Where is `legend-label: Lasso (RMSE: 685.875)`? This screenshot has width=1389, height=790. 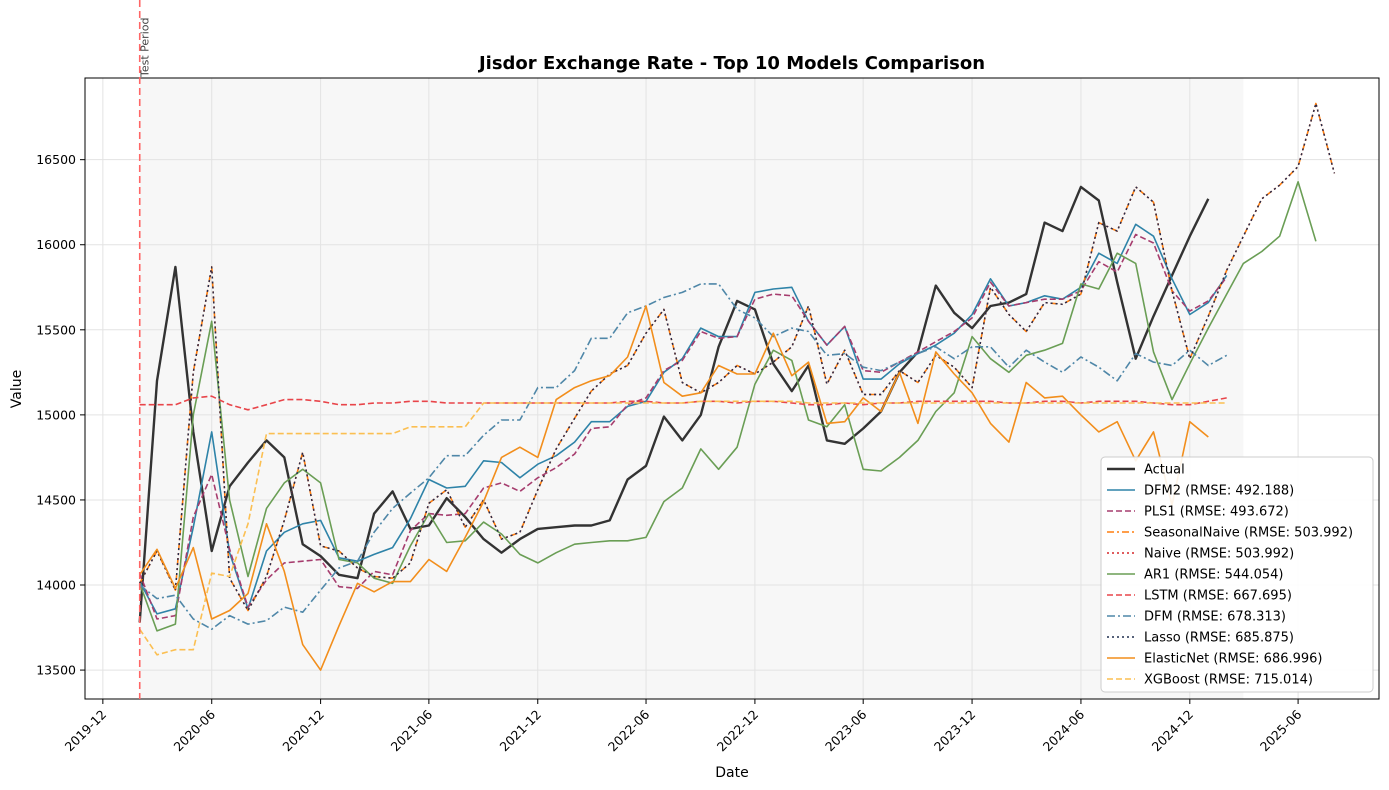
legend-label: Lasso (RMSE: 685.875) is located at coordinates (1219, 638).